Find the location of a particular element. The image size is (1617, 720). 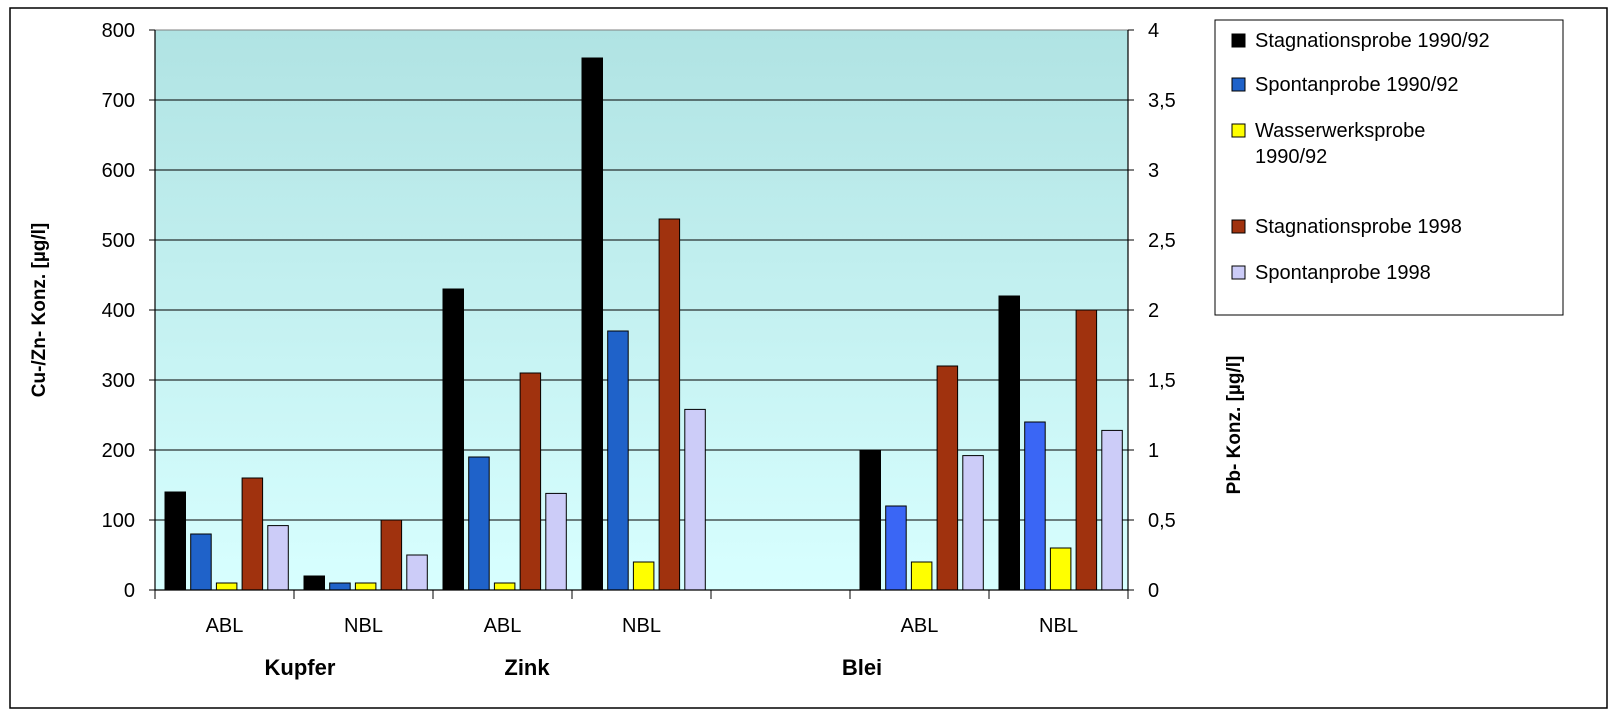

y-left-tick-label: 300 is located at coordinates (118, 381).